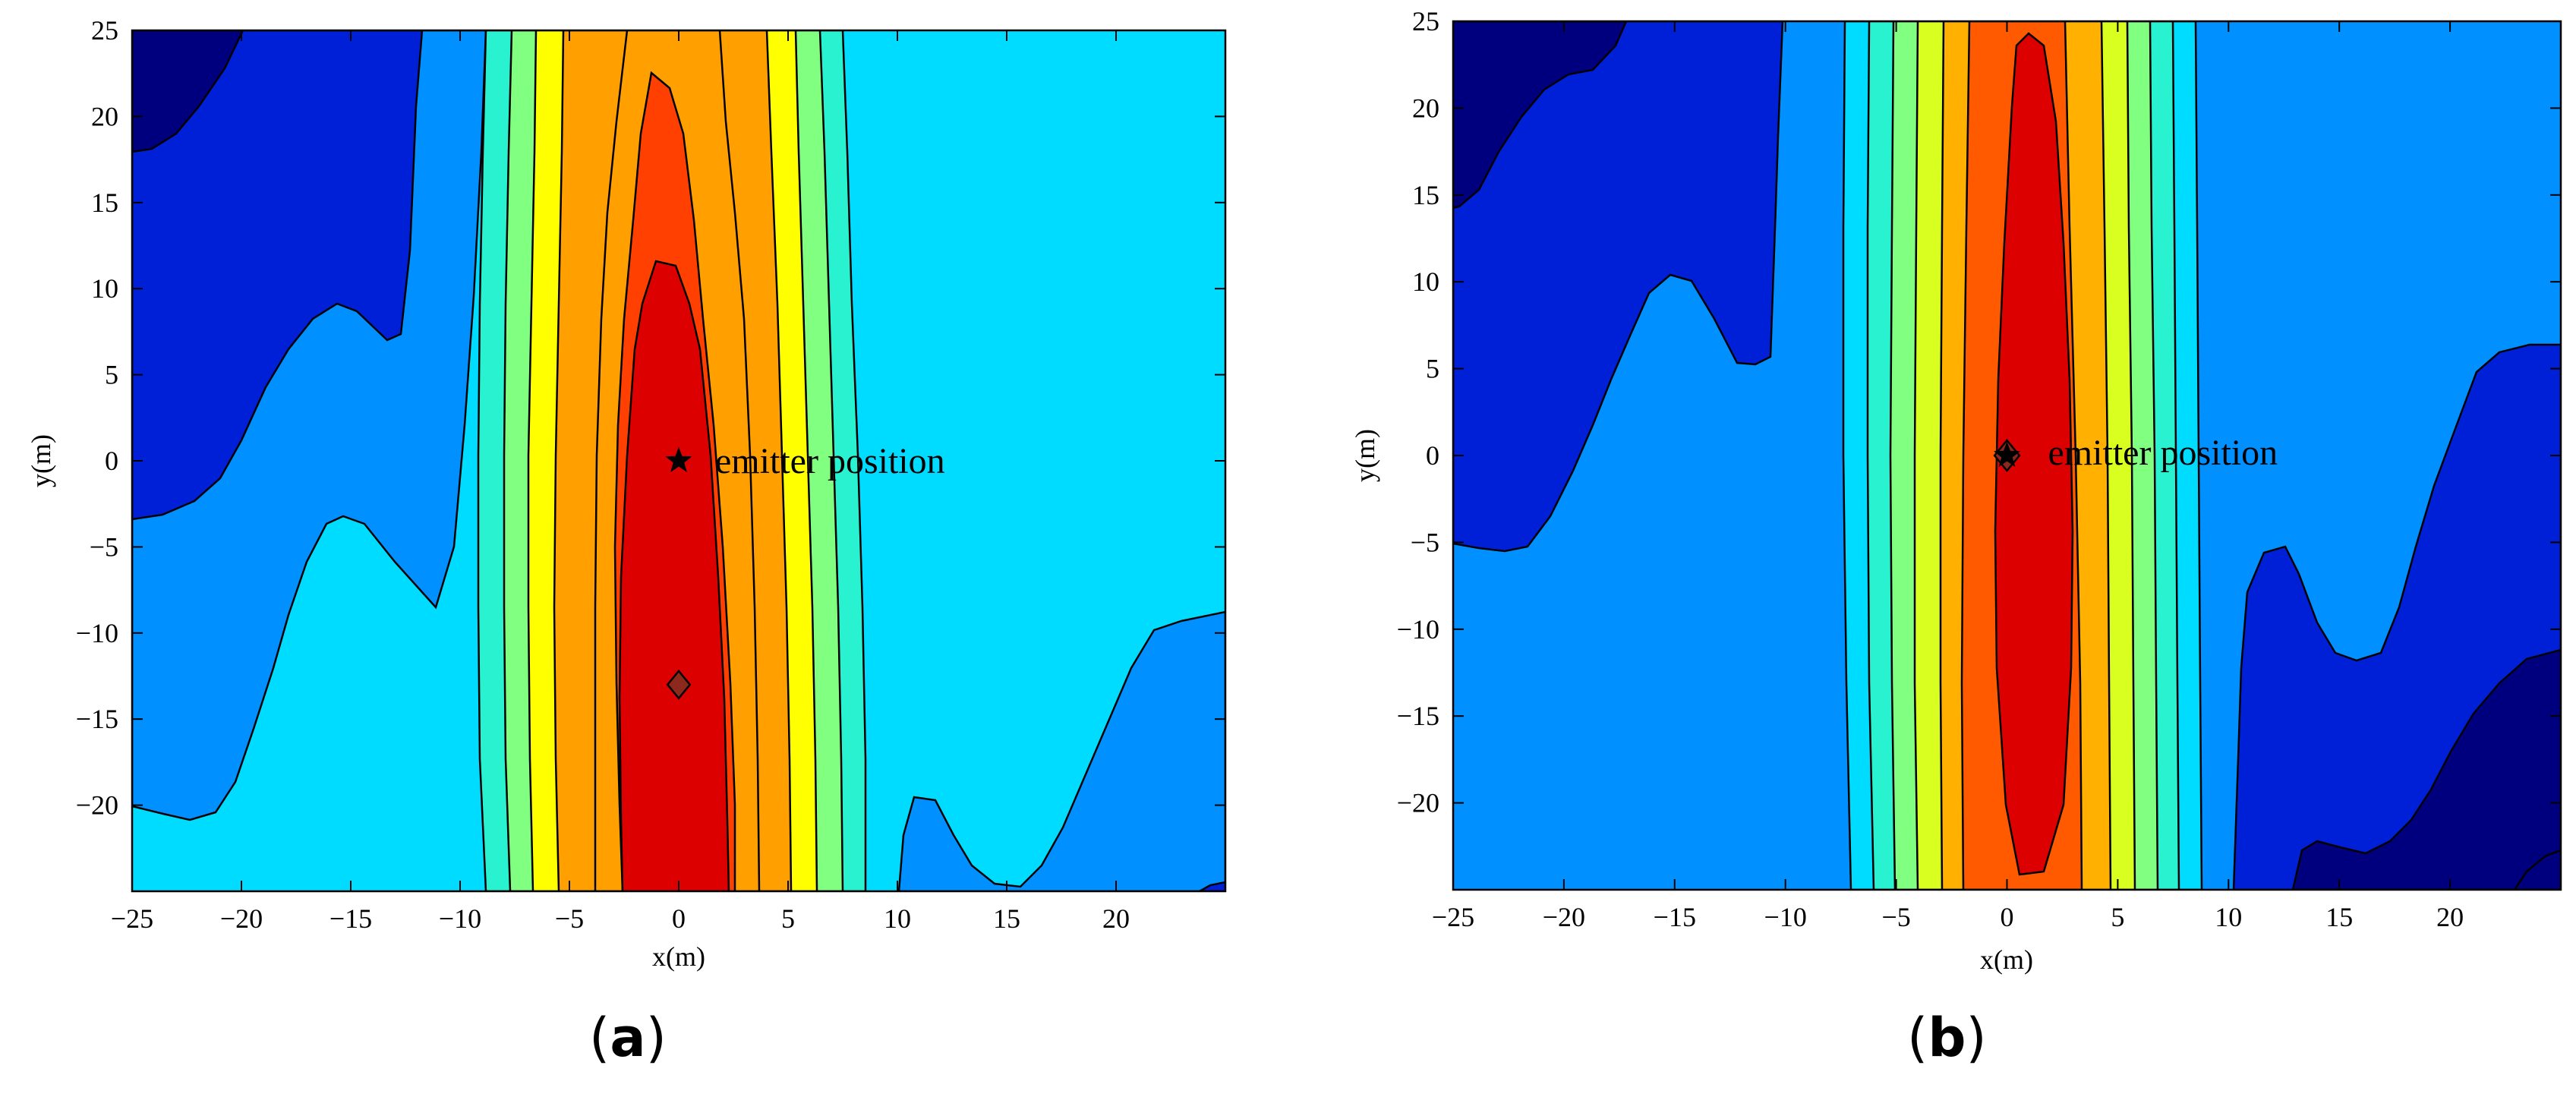 This screenshot has width=2576, height=1097. I want to click on contour-level-10-center, so click(2034, 454).